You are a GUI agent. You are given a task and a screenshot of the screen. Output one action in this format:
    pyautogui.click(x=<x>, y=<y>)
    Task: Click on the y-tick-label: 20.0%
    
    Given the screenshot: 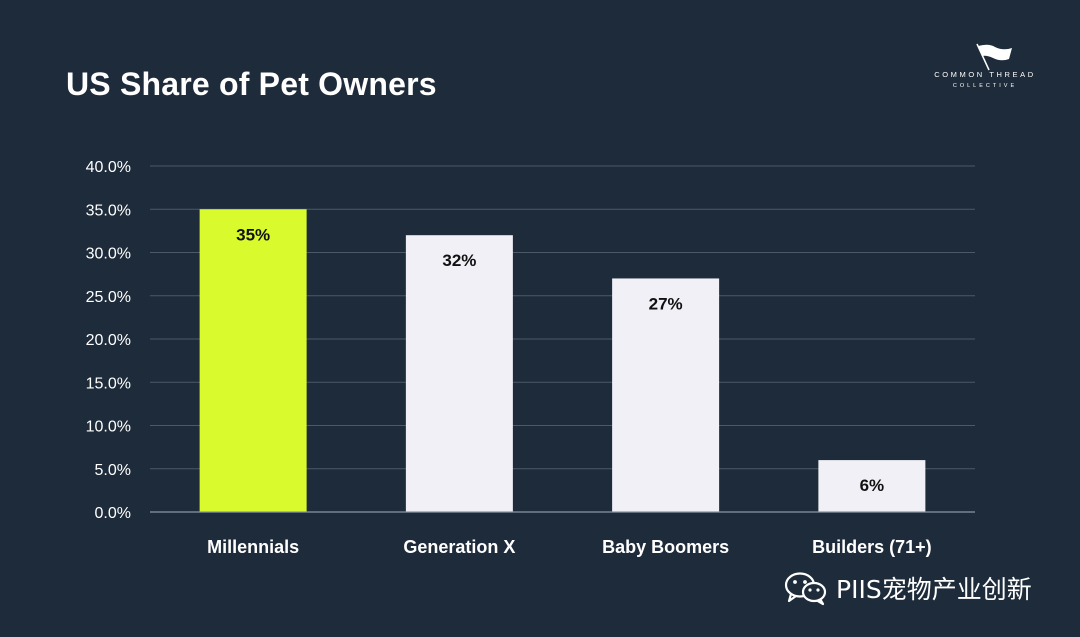 What is the action you would take?
    pyautogui.click(x=108, y=340)
    